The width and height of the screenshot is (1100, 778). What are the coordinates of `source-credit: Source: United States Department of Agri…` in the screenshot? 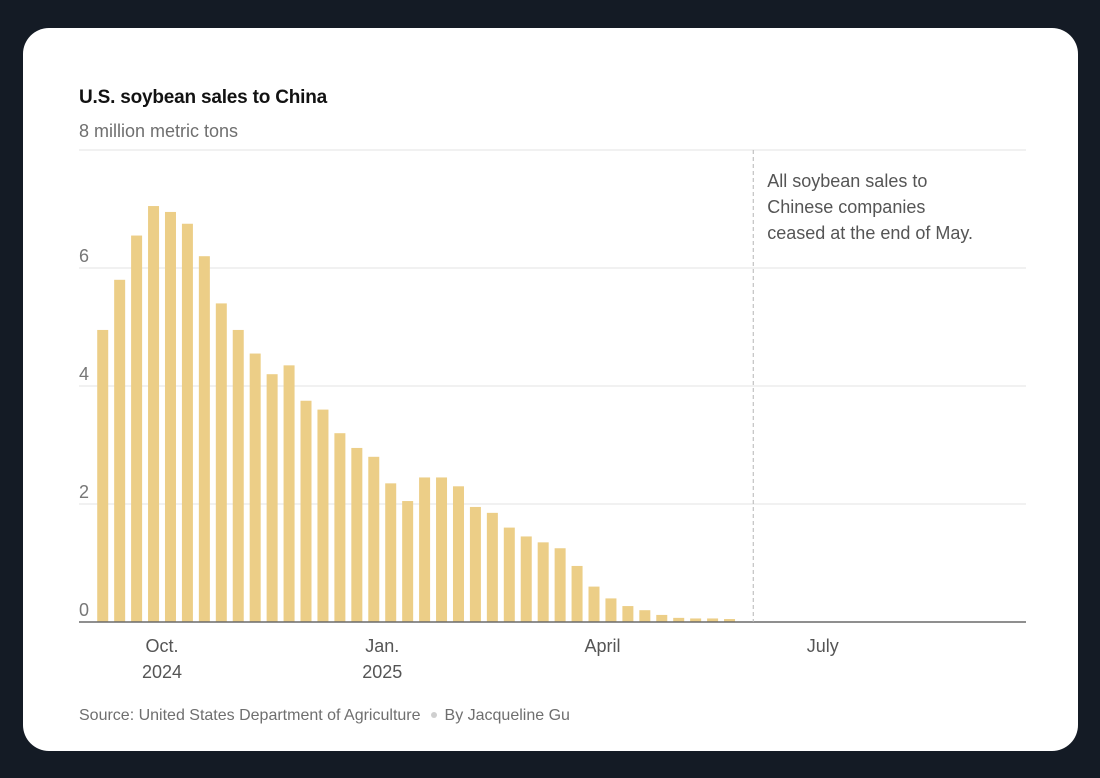 It's located at (250, 715).